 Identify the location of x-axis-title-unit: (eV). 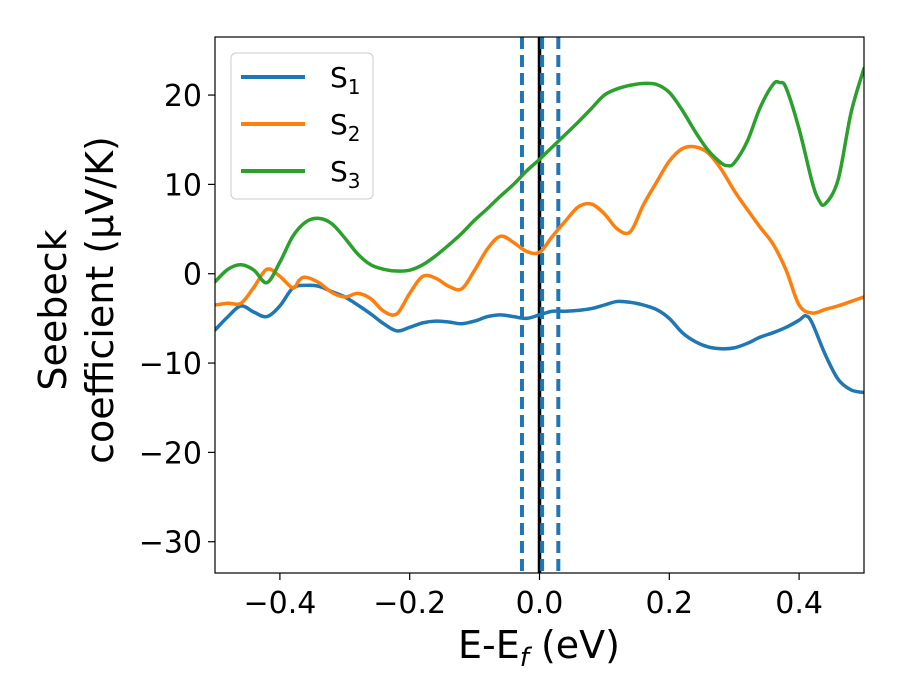
(574, 645).